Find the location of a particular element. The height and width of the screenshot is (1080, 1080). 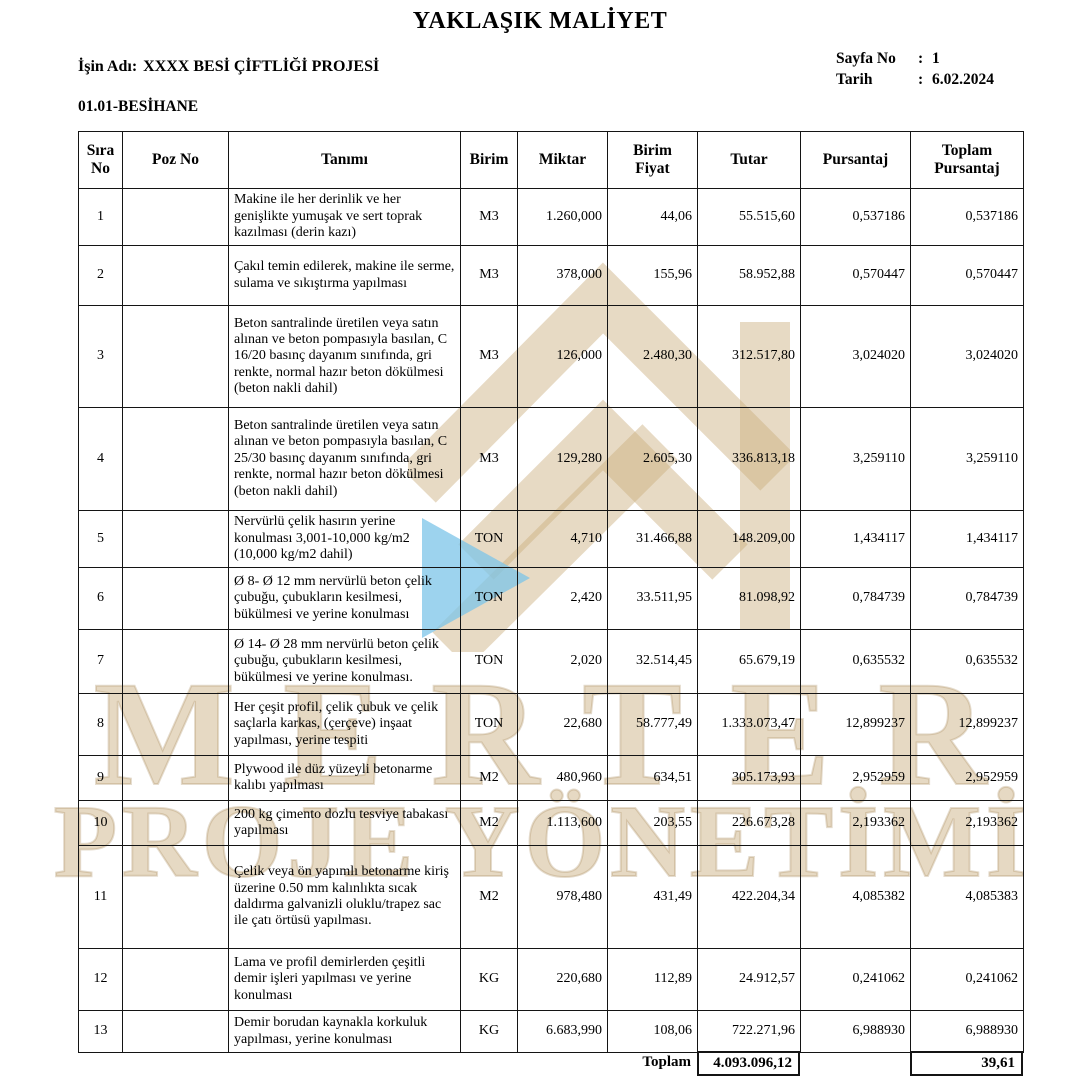

total-percentage-cell: 4,085383 is located at coordinates (967, 897).